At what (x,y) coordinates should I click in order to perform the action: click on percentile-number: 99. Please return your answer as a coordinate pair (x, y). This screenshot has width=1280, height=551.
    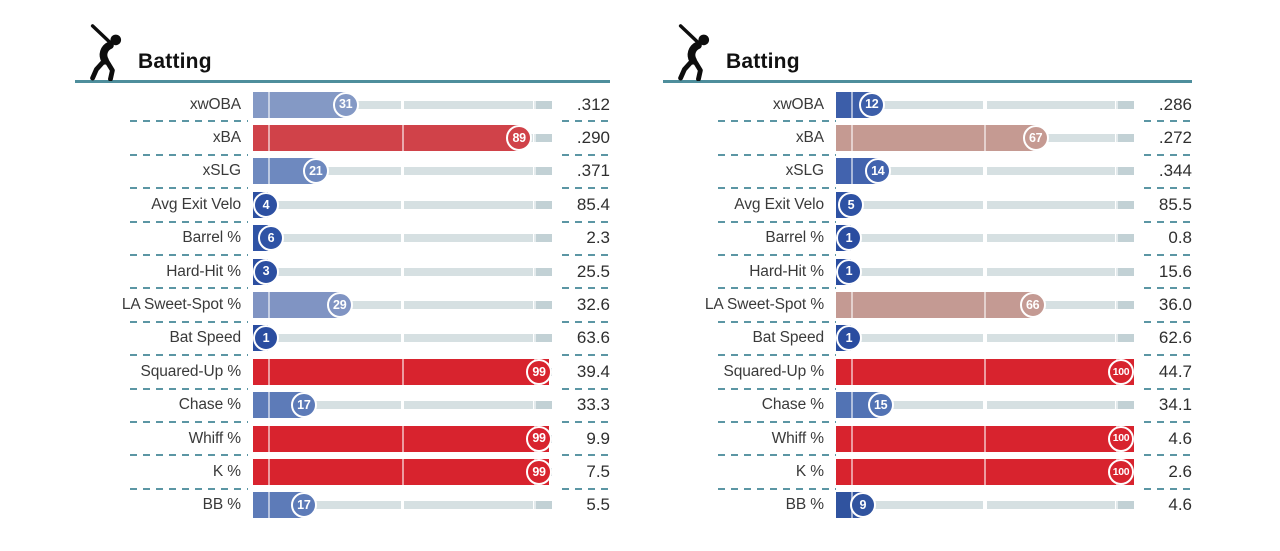
    Looking at the image, I should click on (539, 471).